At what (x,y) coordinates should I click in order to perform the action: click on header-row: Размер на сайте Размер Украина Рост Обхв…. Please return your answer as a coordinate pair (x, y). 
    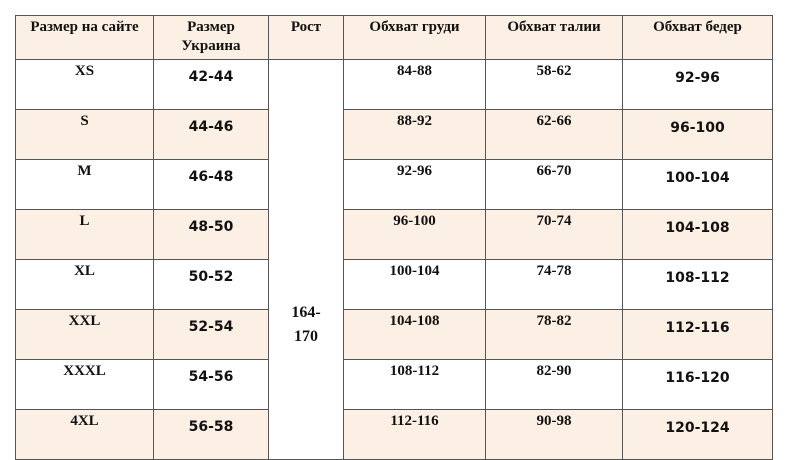
    Looking at the image, I should click on (394, 37).